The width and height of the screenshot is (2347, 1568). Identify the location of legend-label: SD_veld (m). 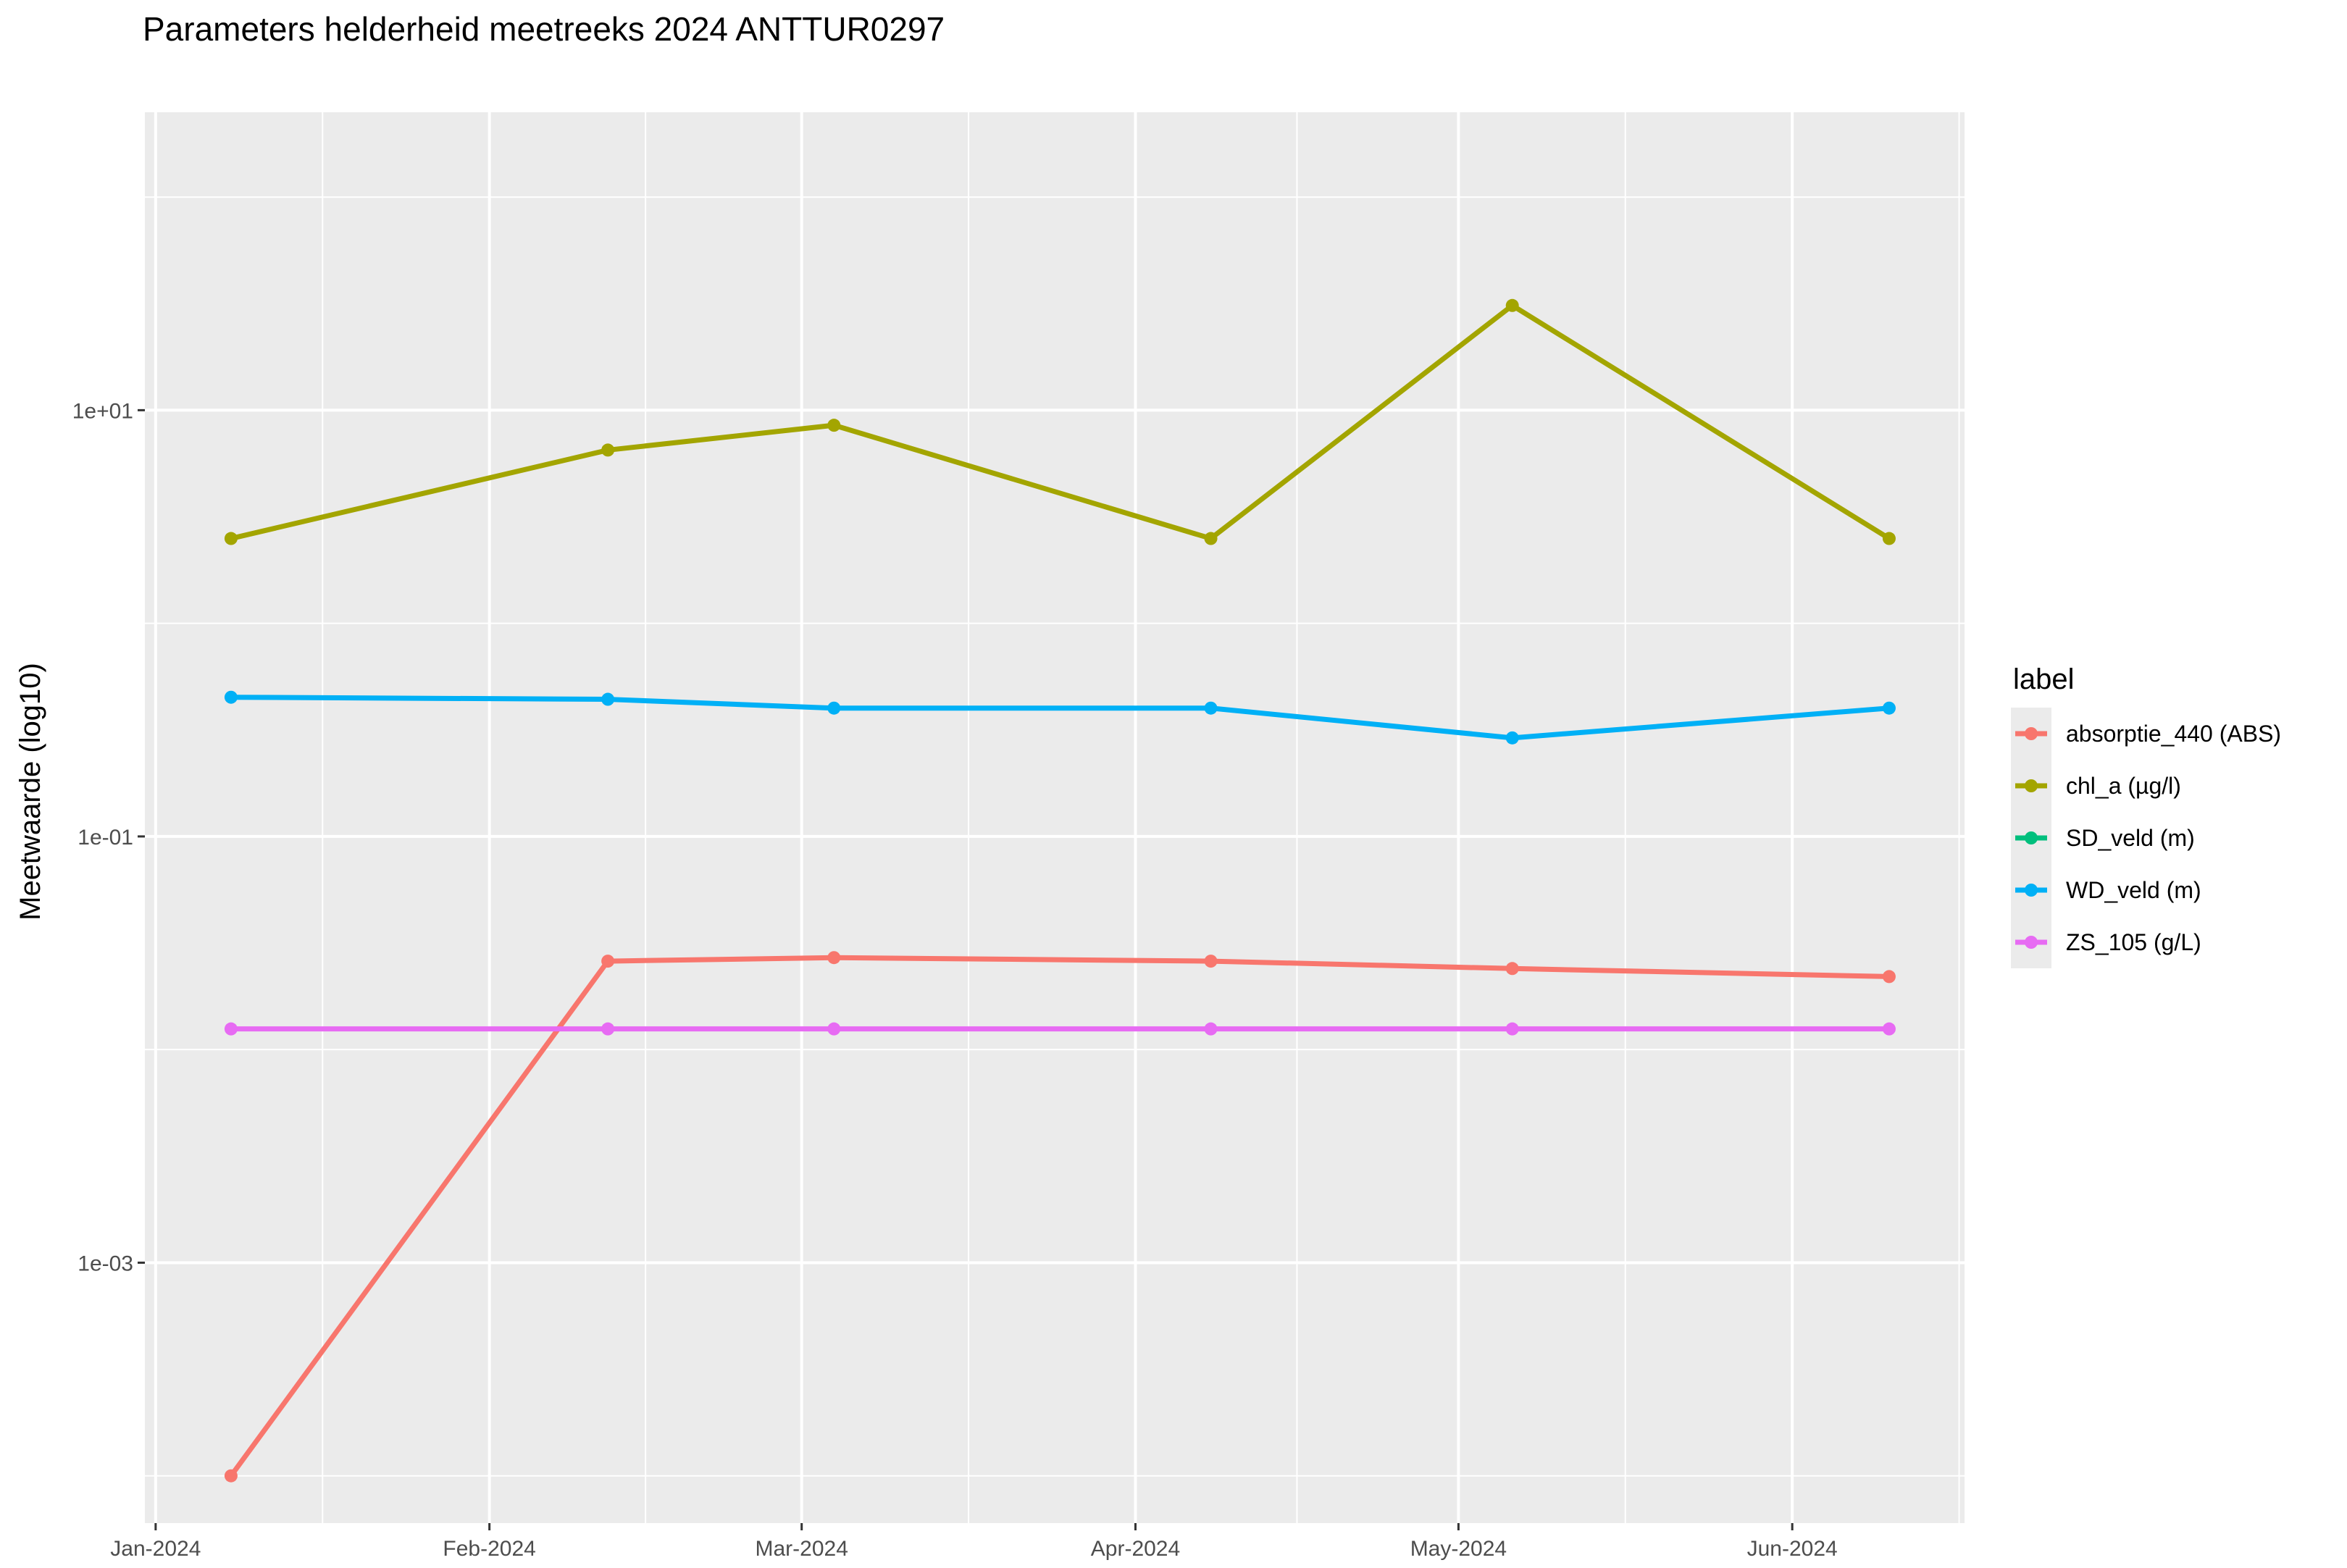
(2131, 838).